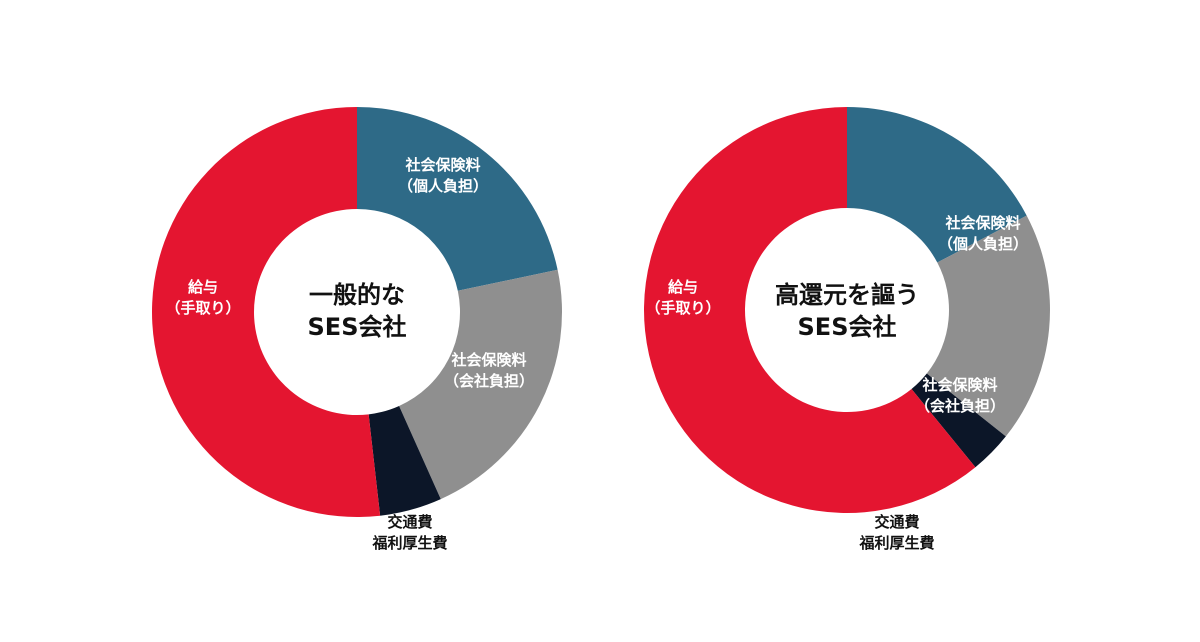  I want to click on center-label: 高還元を謳う, so click(847, 295).